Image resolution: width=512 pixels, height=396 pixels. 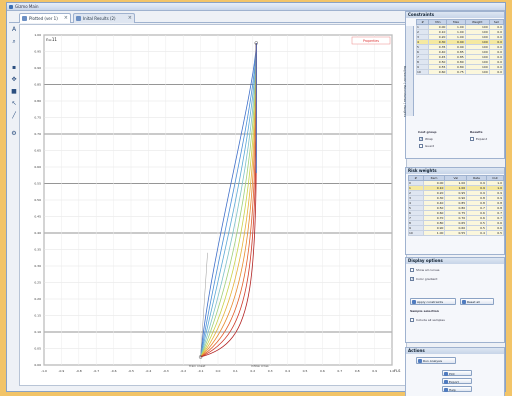 What do you see at coordinates (412, 278) in the screenshot?
I see `color-gradient-checkbox` at bounding box center [412, 278].